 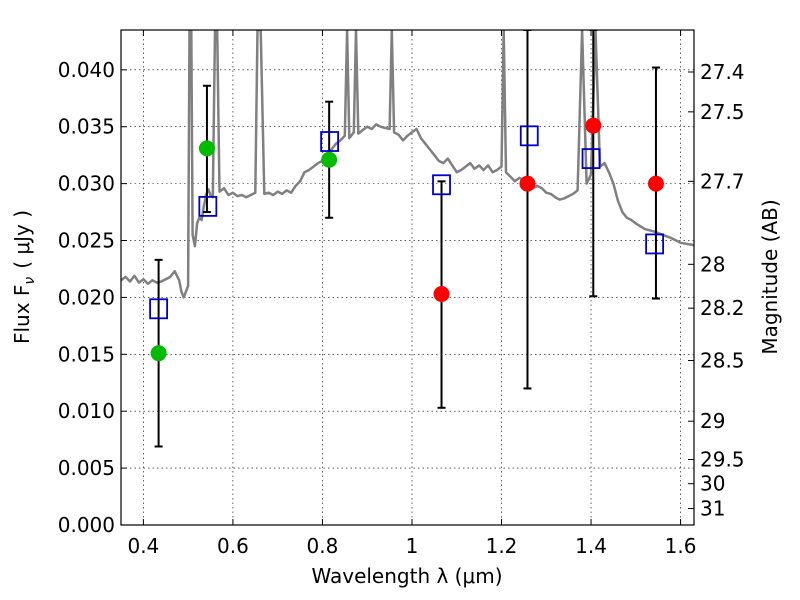 I want to click on y2-axis-label: Magnitude (AB), so click(x=770, y=276).